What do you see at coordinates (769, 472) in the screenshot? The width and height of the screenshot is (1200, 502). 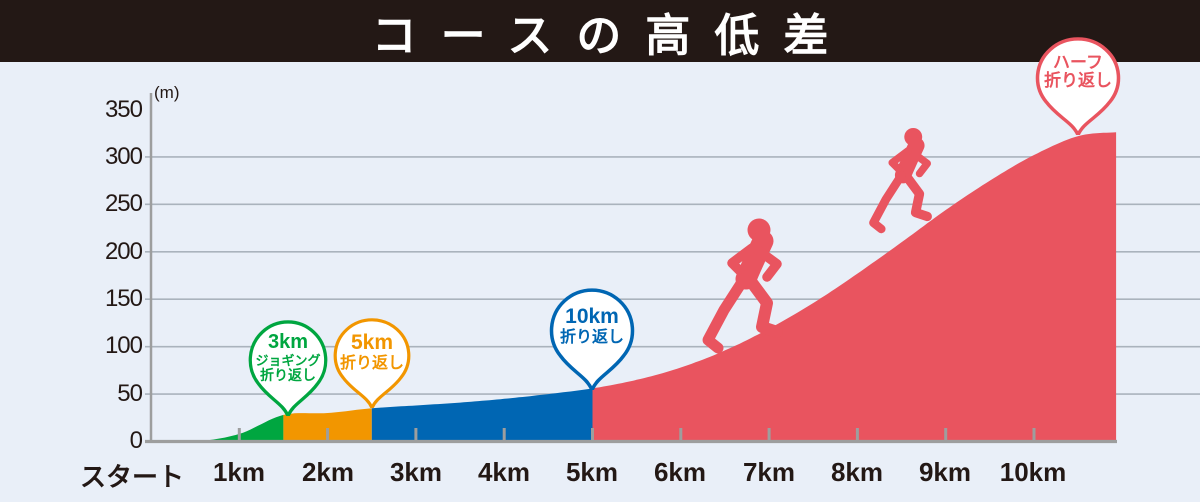 I see `x-tick-label-7km: 7km` at bounding box center [769, 472].